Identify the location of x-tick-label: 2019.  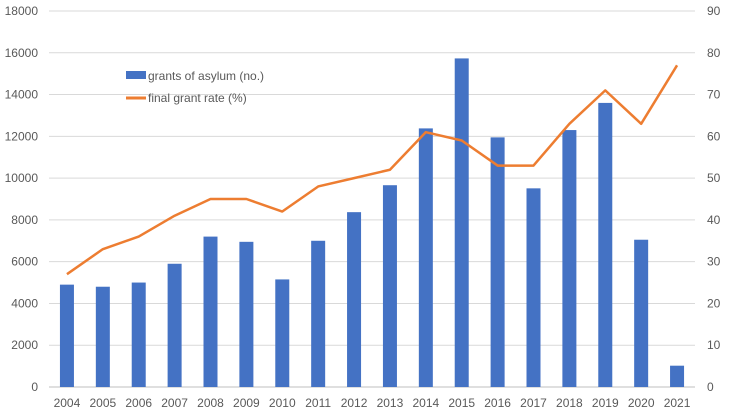
(605, 403).